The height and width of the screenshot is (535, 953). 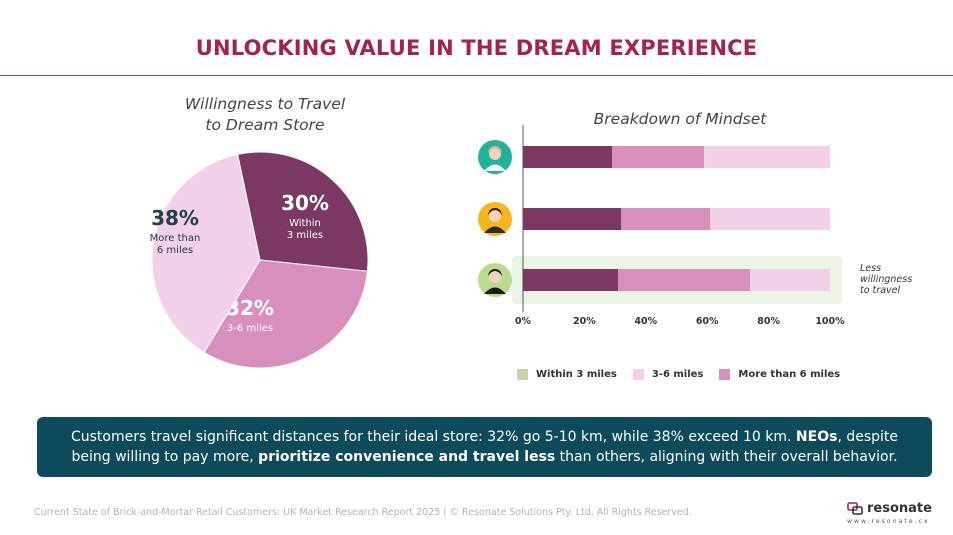 I want to click on stacked-bar-chart: 0% 20% 40% 60% 80% 100%, so click(x=661, y=226).